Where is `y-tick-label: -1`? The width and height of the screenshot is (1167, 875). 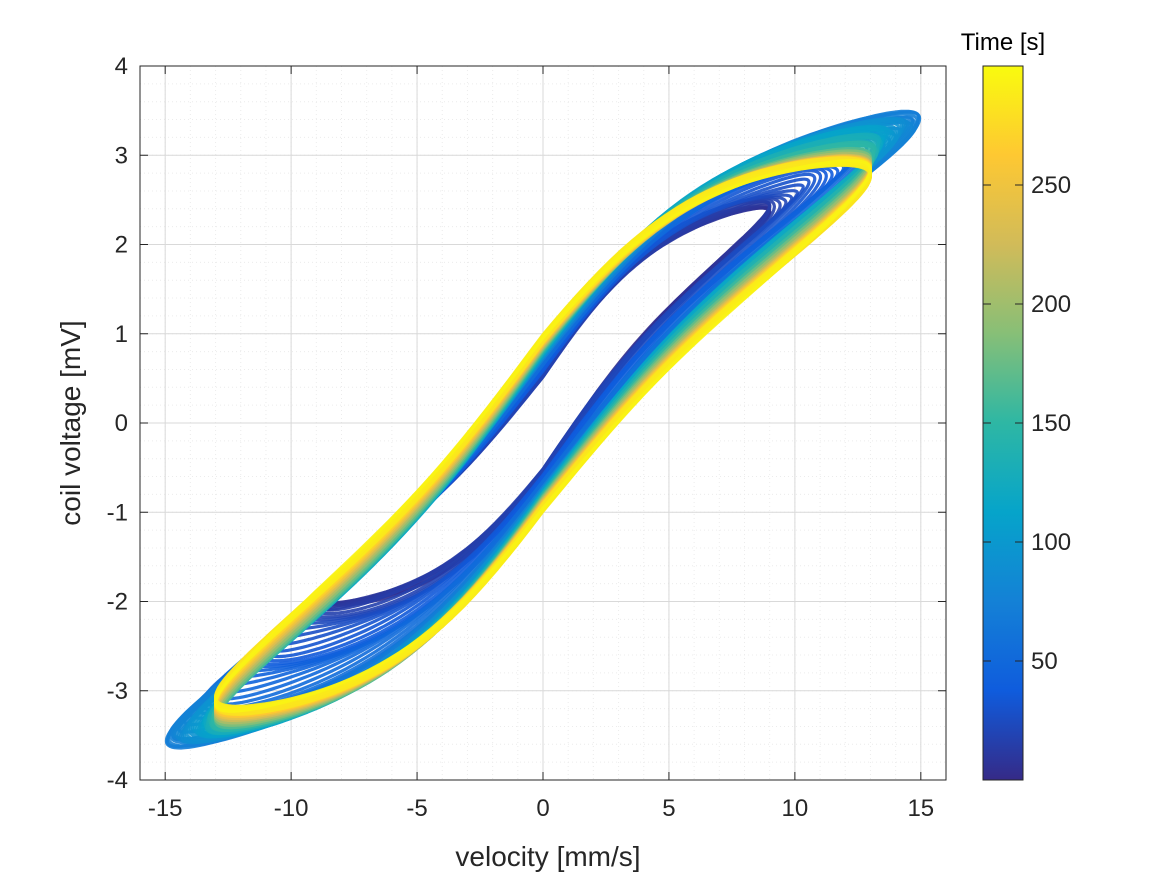
y-tick-label: -1 is located at coordinates (117, 512).